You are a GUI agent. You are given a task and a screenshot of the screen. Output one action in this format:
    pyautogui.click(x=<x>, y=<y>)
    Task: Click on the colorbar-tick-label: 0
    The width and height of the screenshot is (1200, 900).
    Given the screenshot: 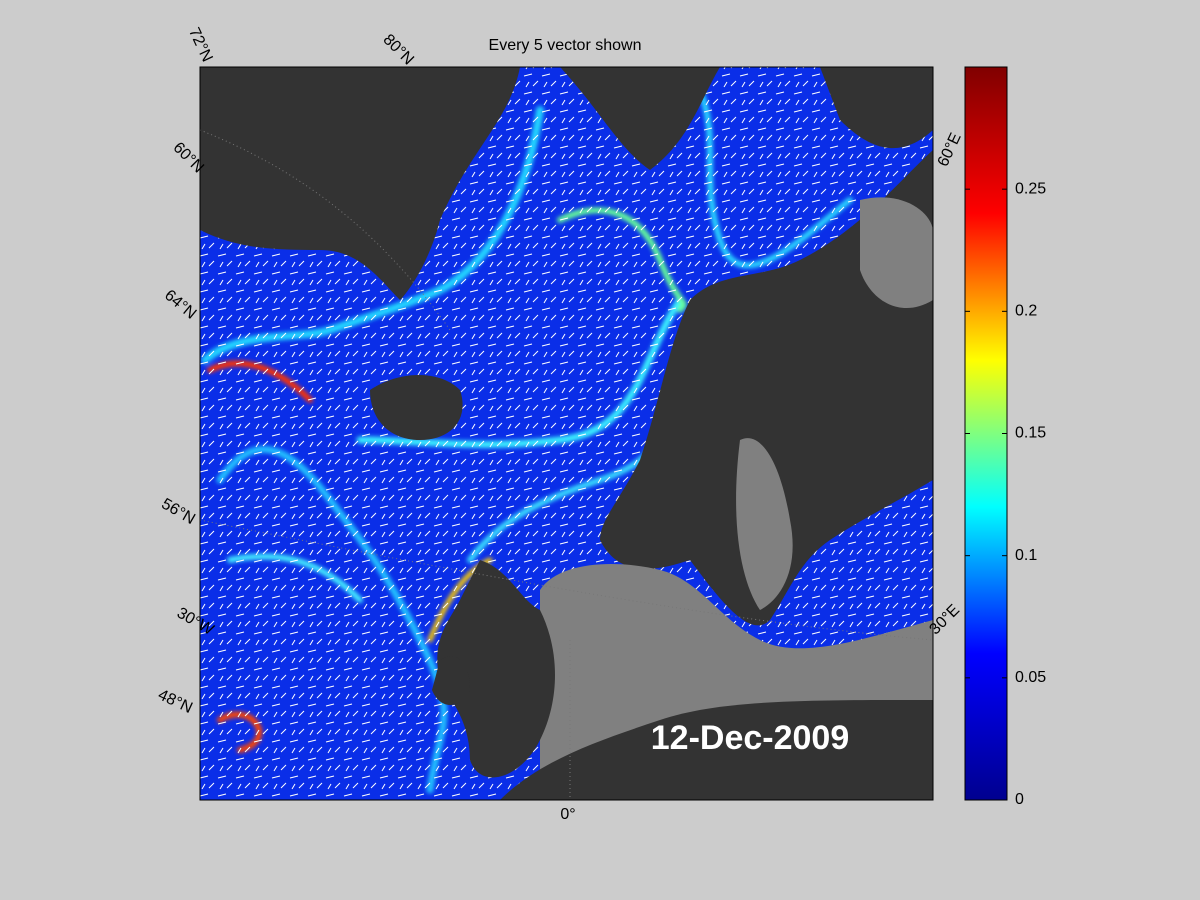 What is the action you would take?
    pyautogui.click(x=1019, y=799)
    